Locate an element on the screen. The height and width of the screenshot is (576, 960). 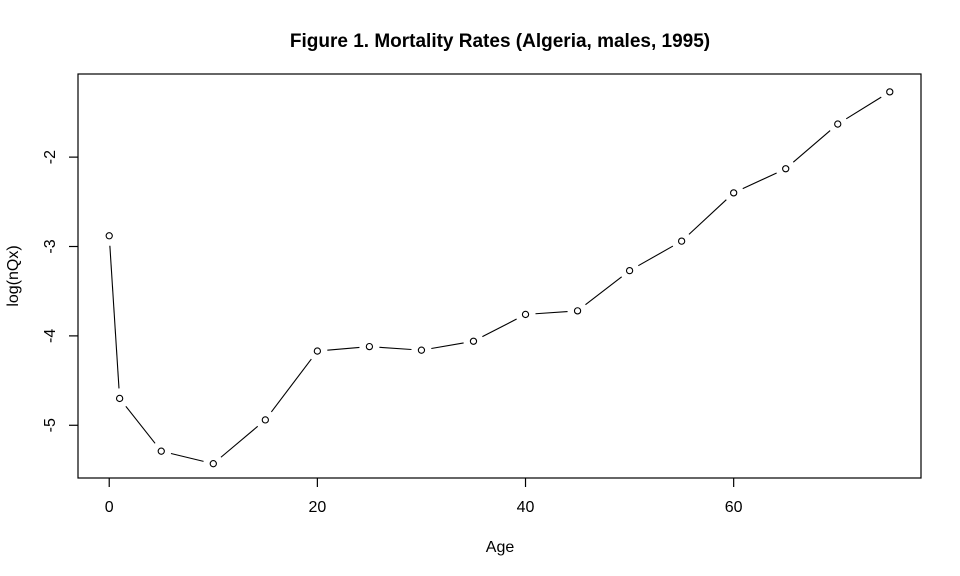
x-tick-label: 60 is located at coordinates (734, 507).